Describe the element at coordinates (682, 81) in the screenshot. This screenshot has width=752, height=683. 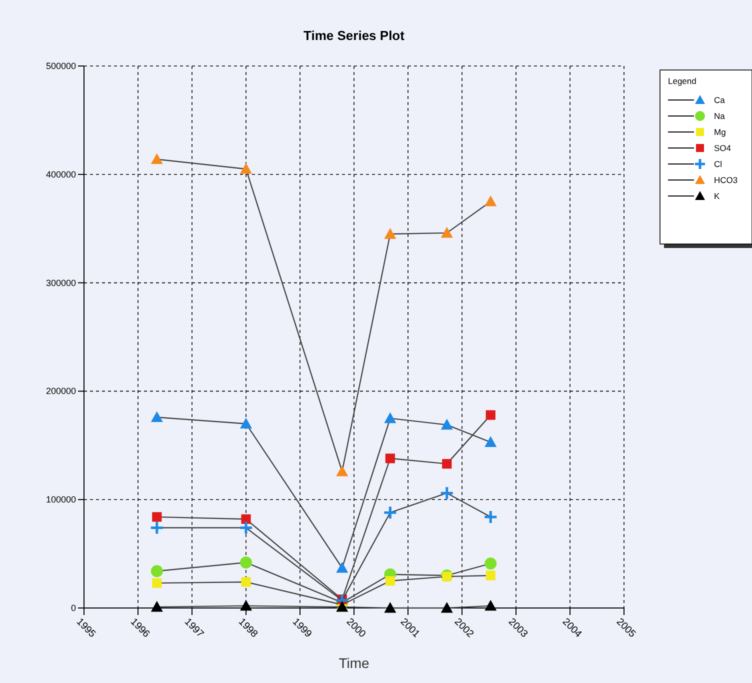
I see `legend-title: Legend` at that location.